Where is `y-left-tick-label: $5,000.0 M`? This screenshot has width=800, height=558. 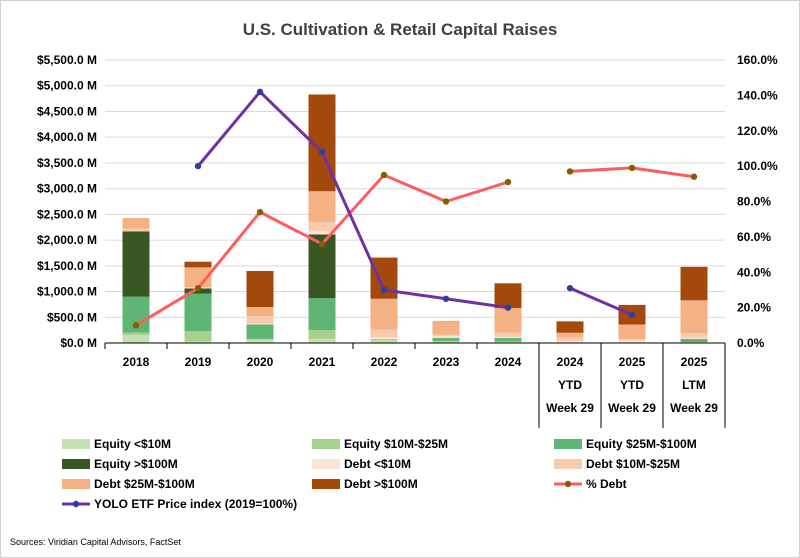 y-left-tick-label: $5,000.0 M is located at coordinates (67, 86).